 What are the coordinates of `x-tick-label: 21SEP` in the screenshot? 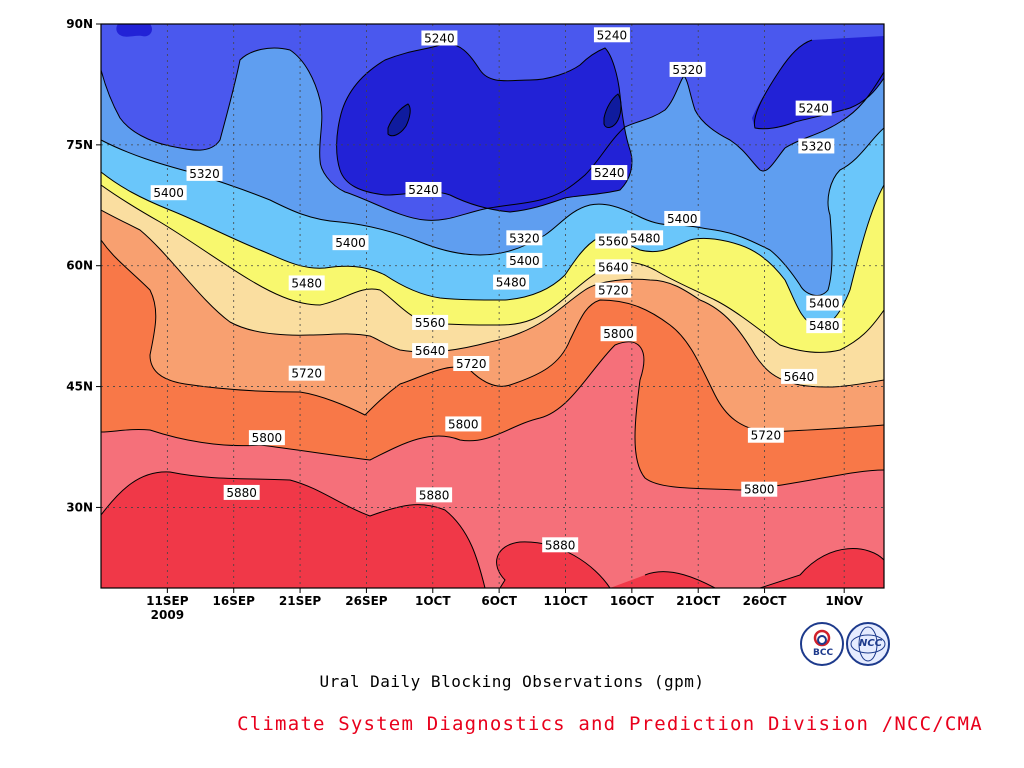 It's located at (300, 601).